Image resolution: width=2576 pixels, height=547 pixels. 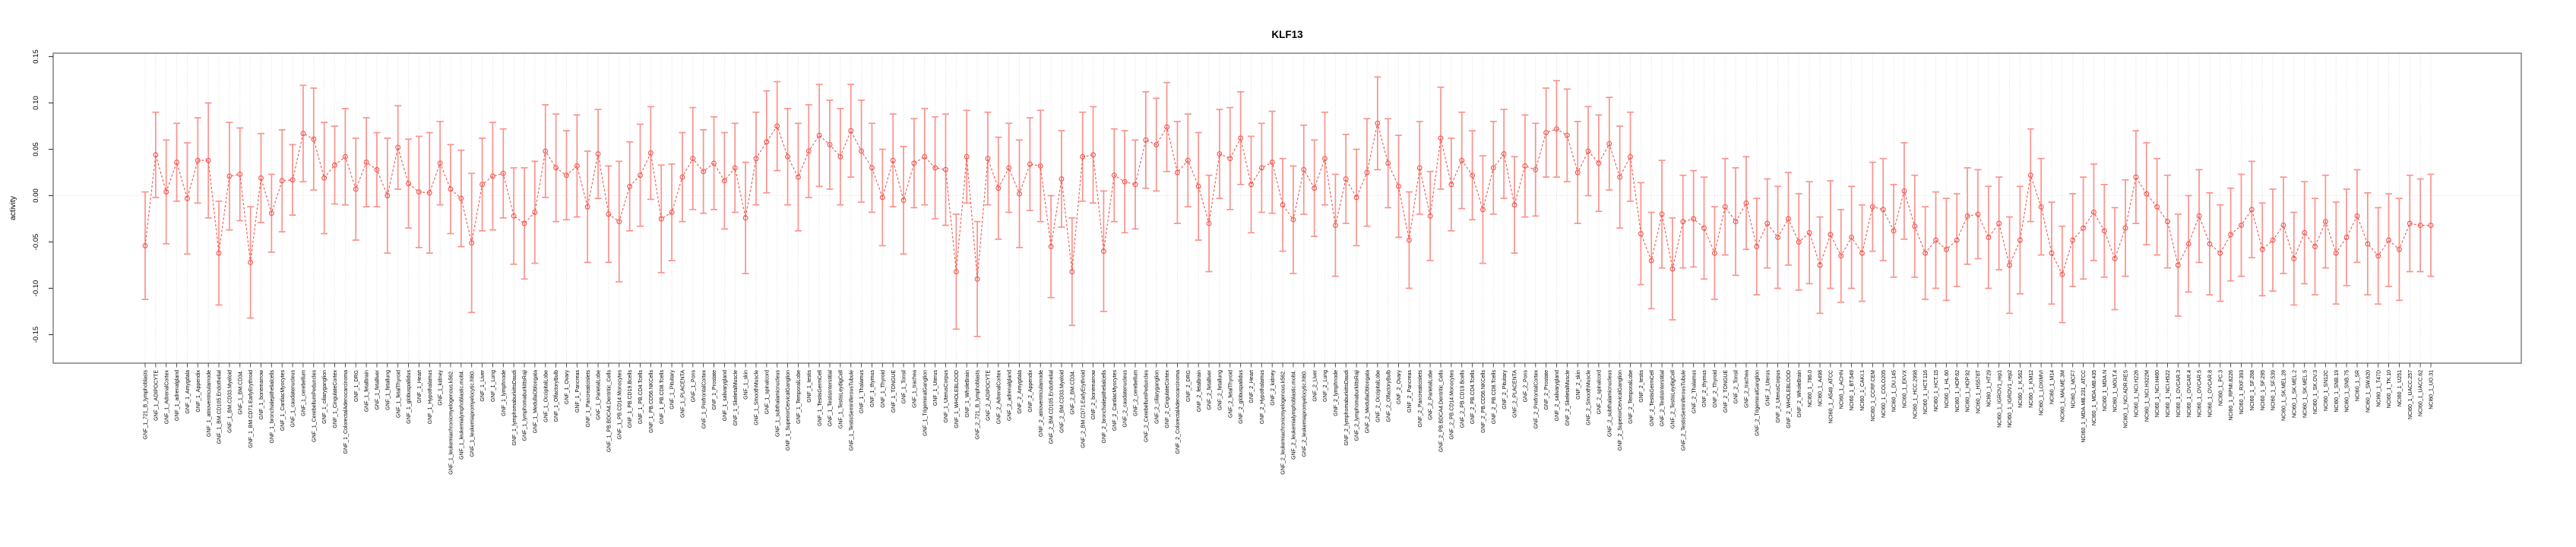 What do you see at coordinates (325, 397) in the screenshot?
I see `x-category-label: GNF_1_ciliaryganglion` at bounding box center [325, 397].